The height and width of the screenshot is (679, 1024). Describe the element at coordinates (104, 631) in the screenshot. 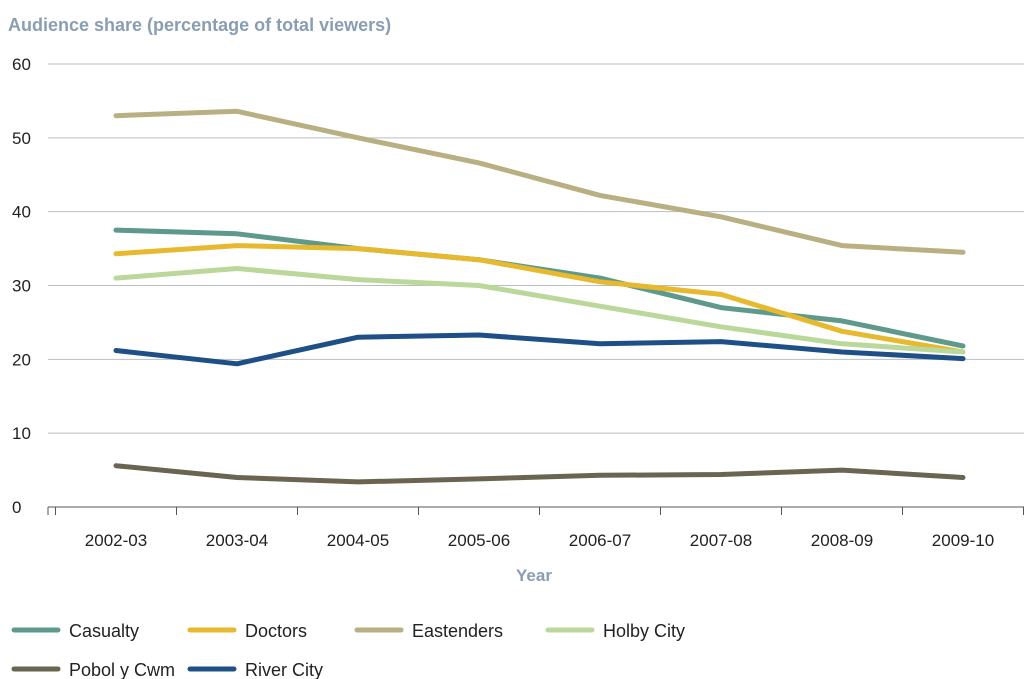

I see `legend-label: Casualty` at that location.